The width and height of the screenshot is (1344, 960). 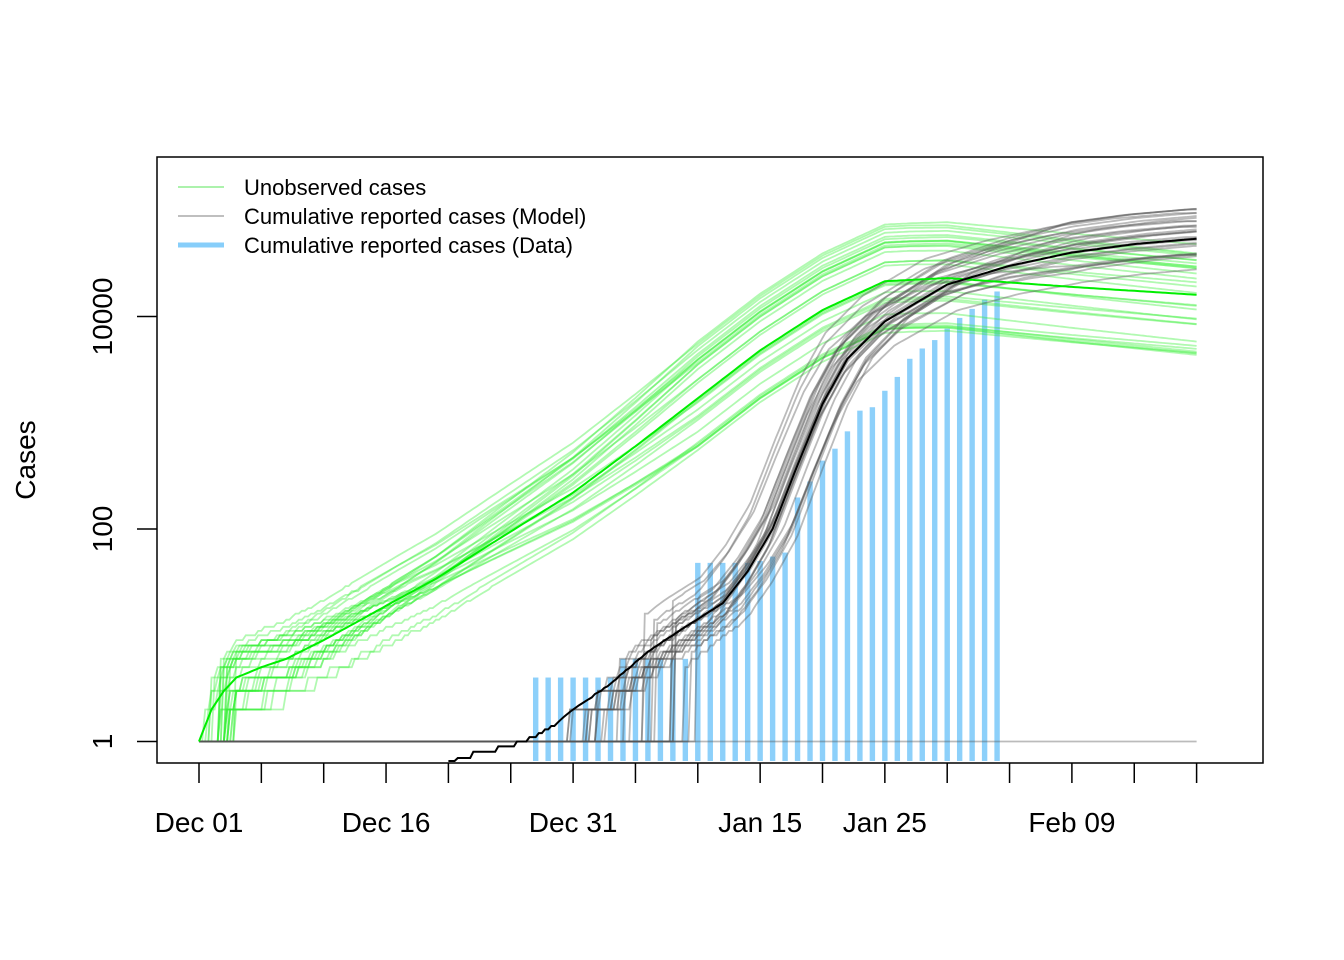 I want to click on x-tick-label: Dec 31, so click(x=573, y=822).